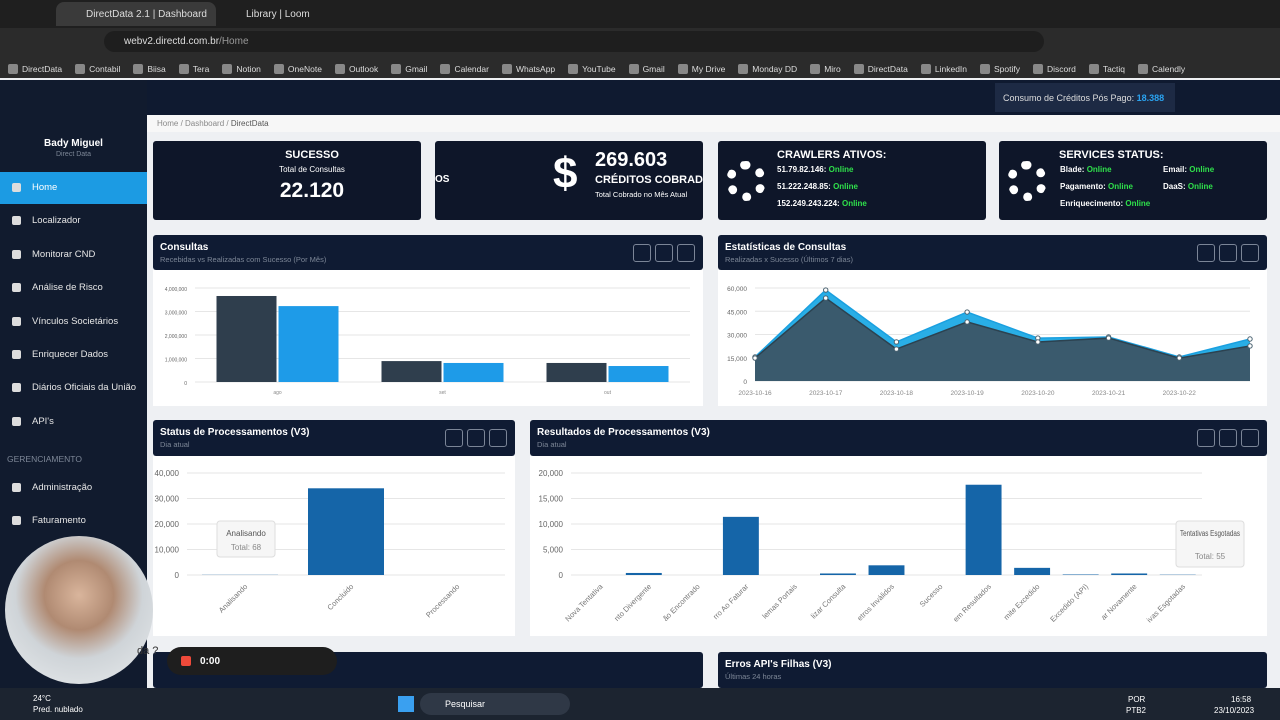 Image resolution: width=1280 pixels, height=720 pixels. What do you see at coordinates (808, 203) in the screenshot?
I see `status-key: 152.249.243.224:` at bounding box center [808, 203].